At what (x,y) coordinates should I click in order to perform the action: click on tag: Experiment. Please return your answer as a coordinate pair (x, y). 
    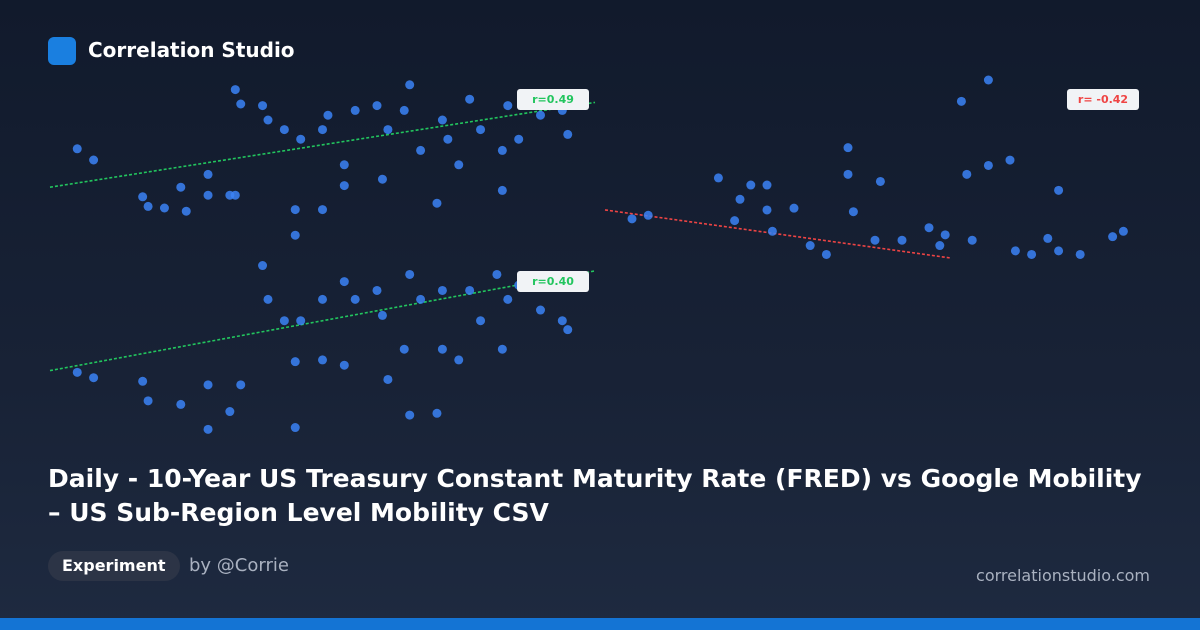
    Looking at the image, I should click on (114, 566).